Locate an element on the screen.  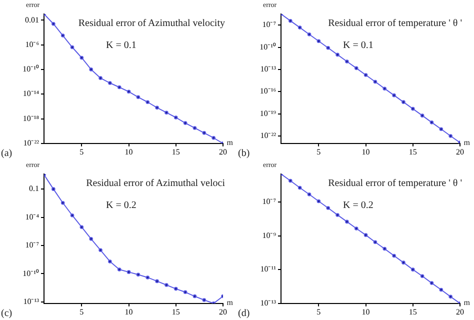
y-tick-label: 10⁻¹⁸ is located at coordinates (31, 118).